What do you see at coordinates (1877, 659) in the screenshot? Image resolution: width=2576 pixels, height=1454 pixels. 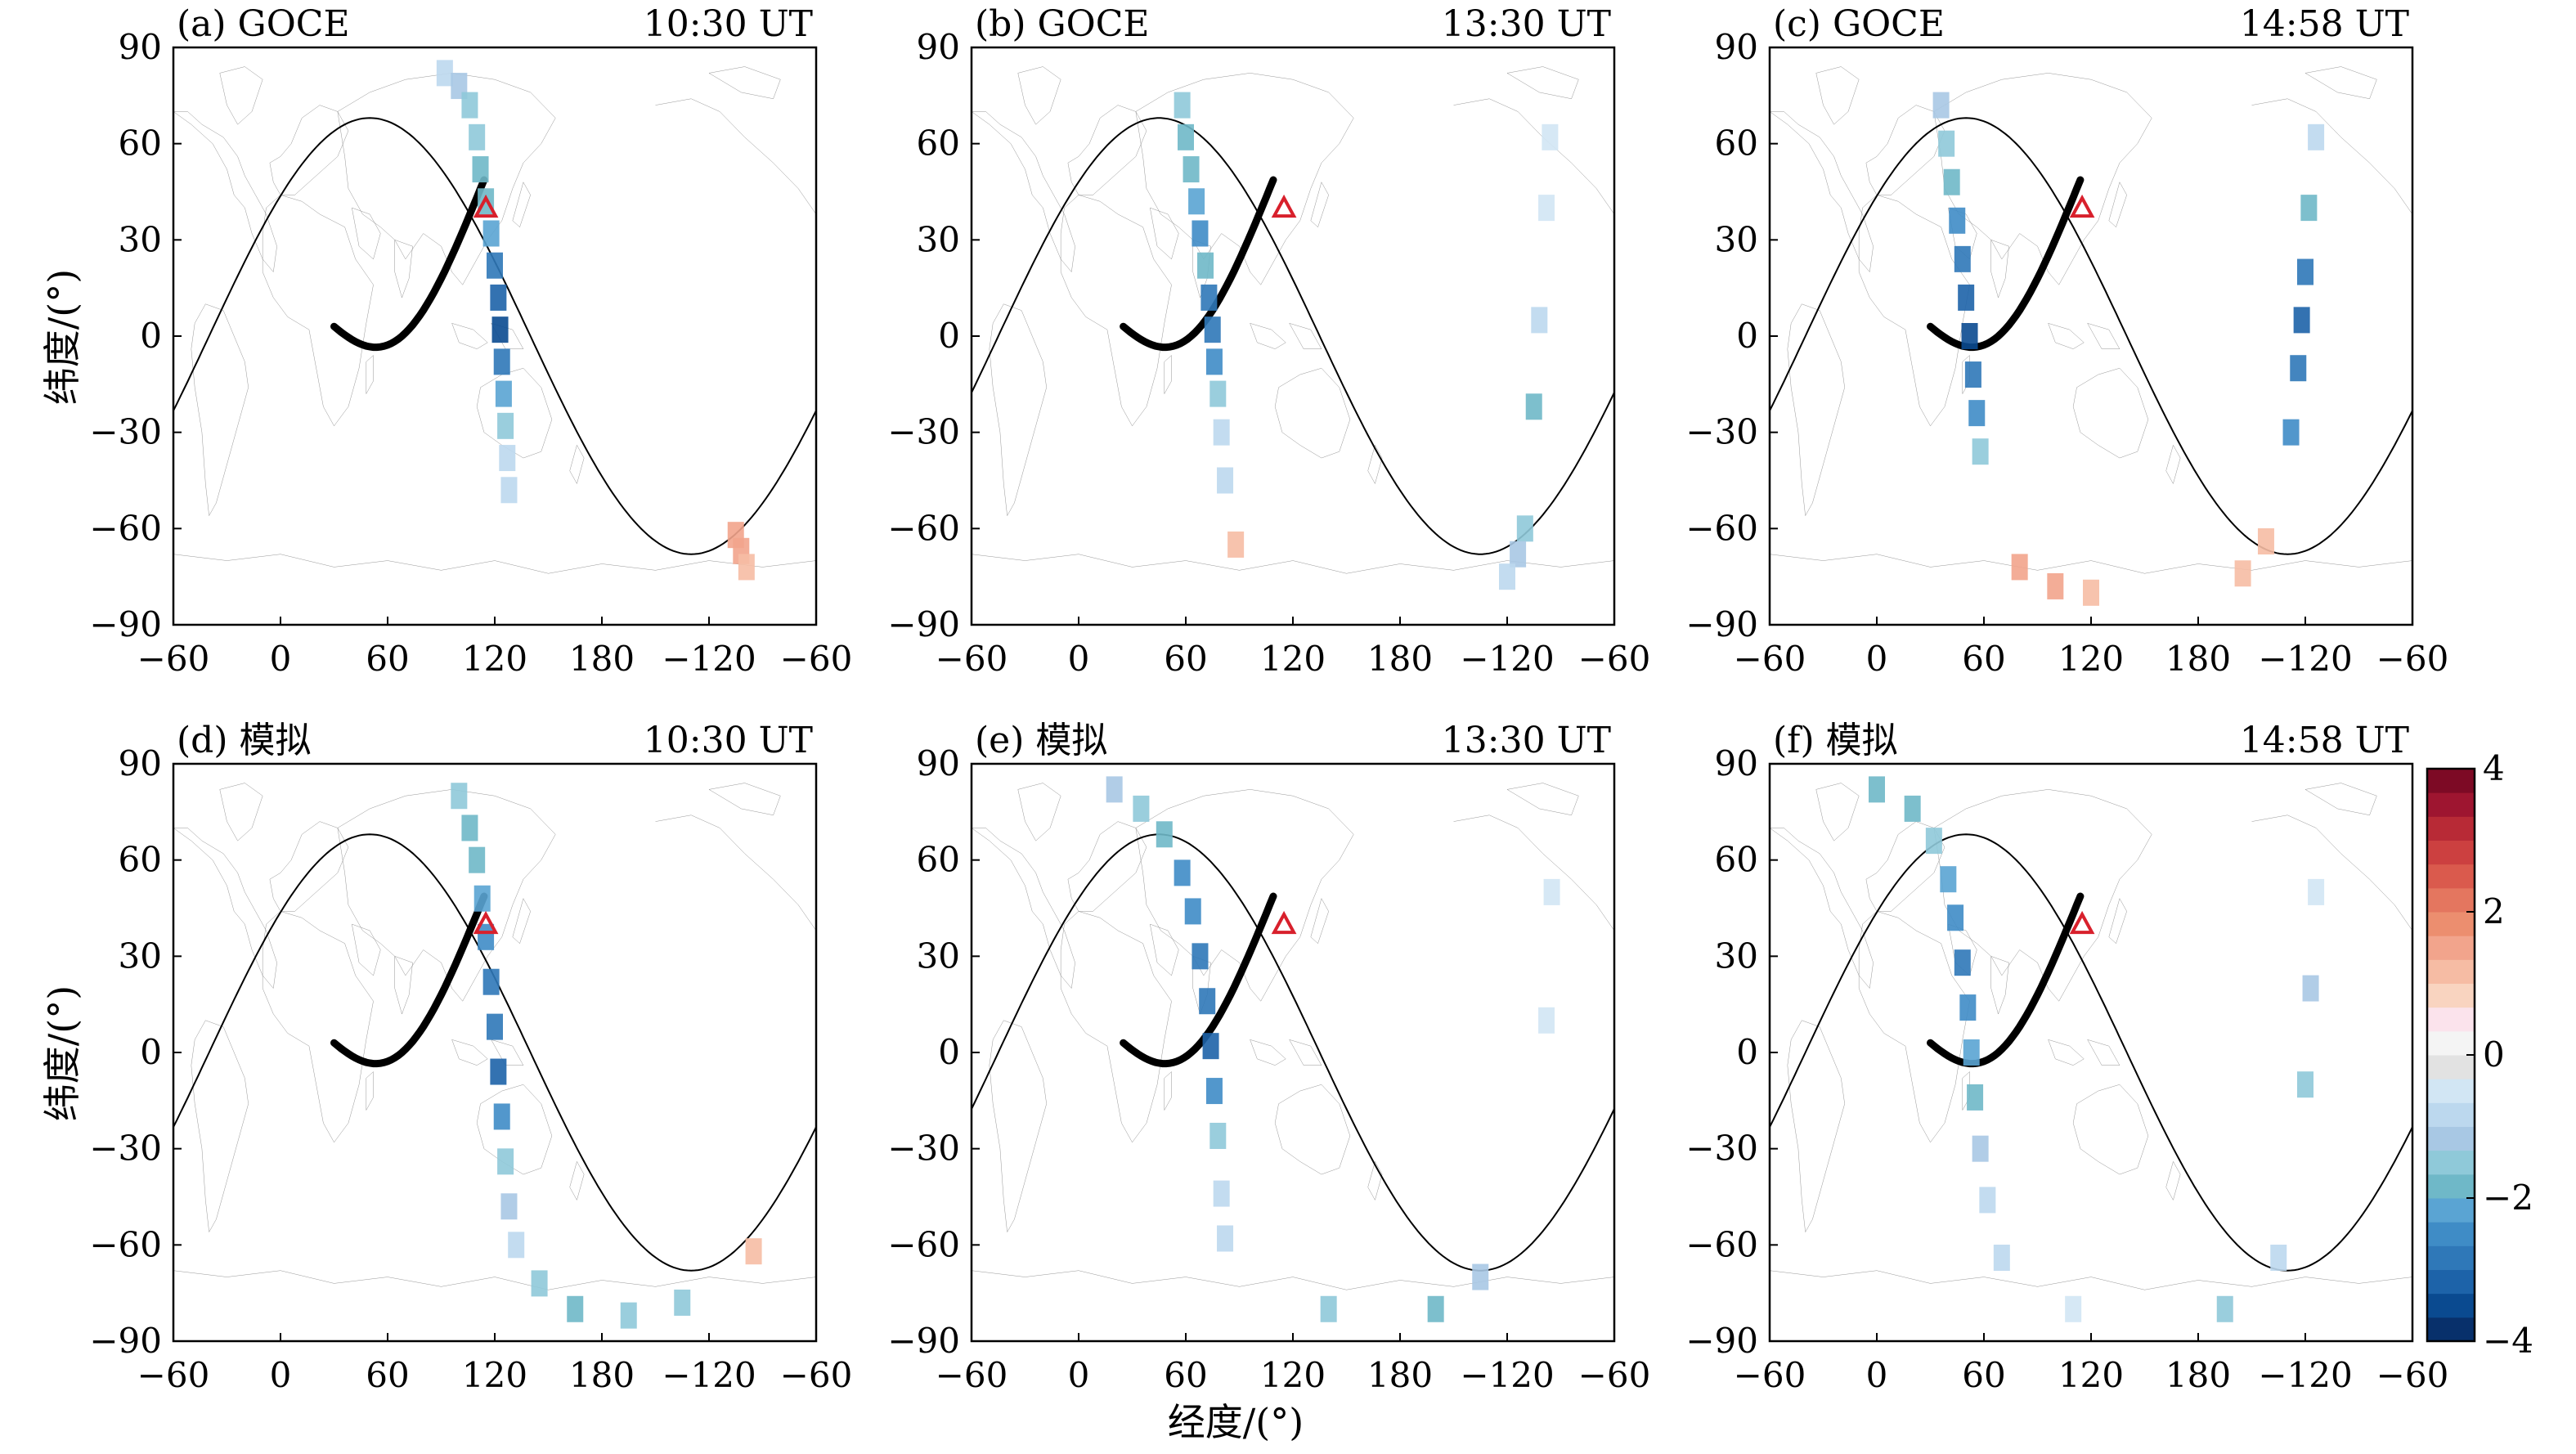 I see `x-tick-label: 0` at bounding box center [1877, 659].